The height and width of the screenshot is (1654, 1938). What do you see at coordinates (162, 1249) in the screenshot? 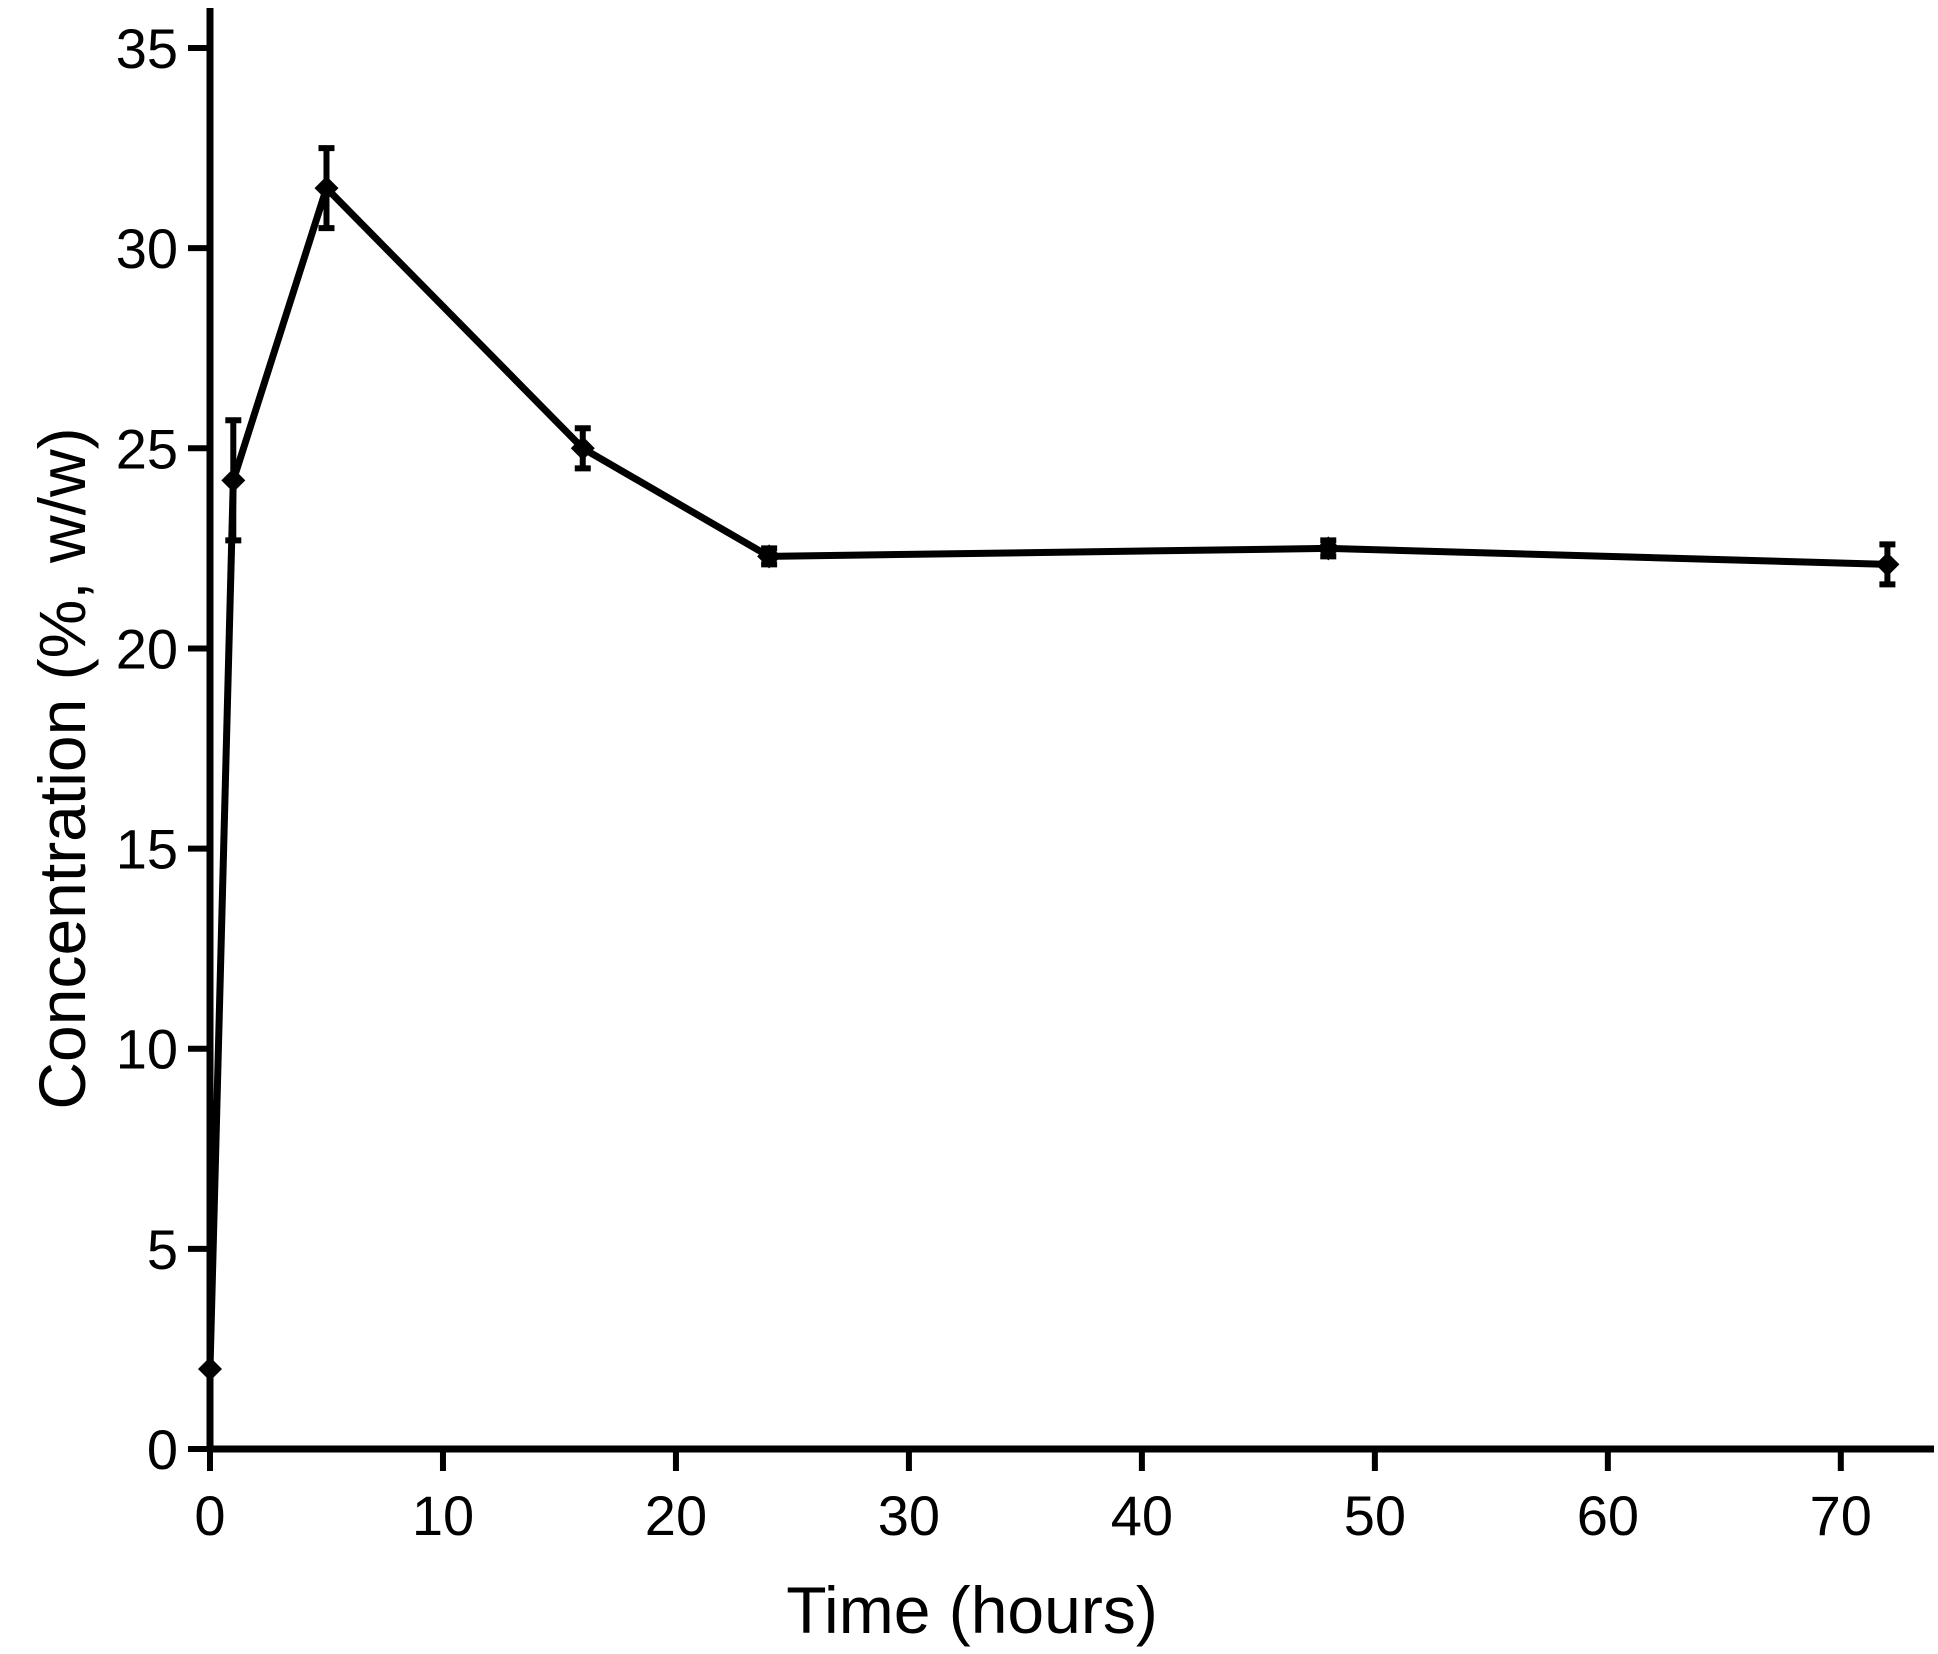
I see `y-tick-label: 5` at bounding box center [162, 1249].